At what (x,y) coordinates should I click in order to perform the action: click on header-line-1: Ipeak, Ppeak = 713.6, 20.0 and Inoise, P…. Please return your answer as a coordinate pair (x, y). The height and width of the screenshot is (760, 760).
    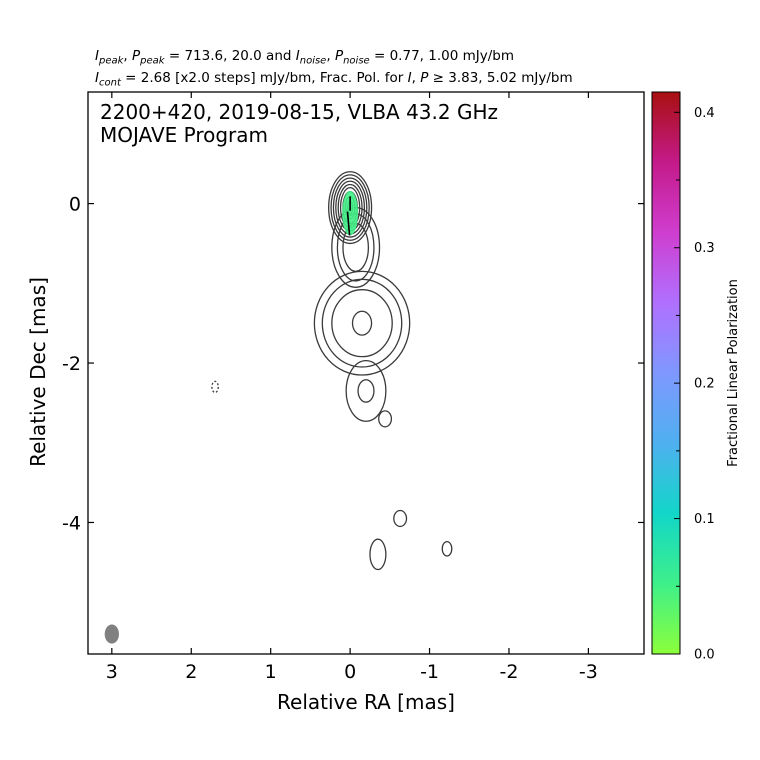
    Looking at the image, I should click on (304, 57).